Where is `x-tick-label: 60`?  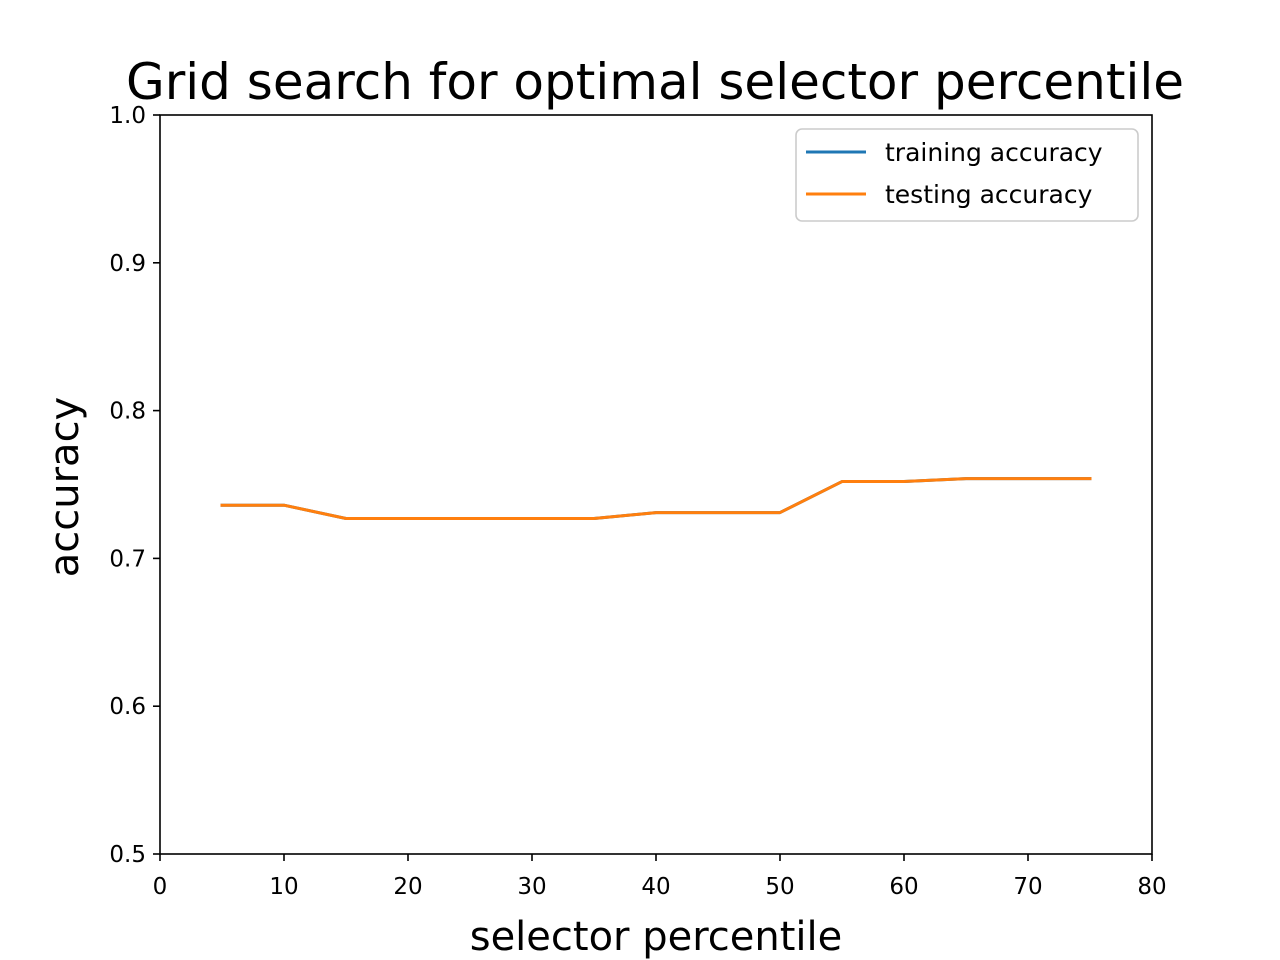
x-tick-label: 60 is located at coordinates (903, 887).